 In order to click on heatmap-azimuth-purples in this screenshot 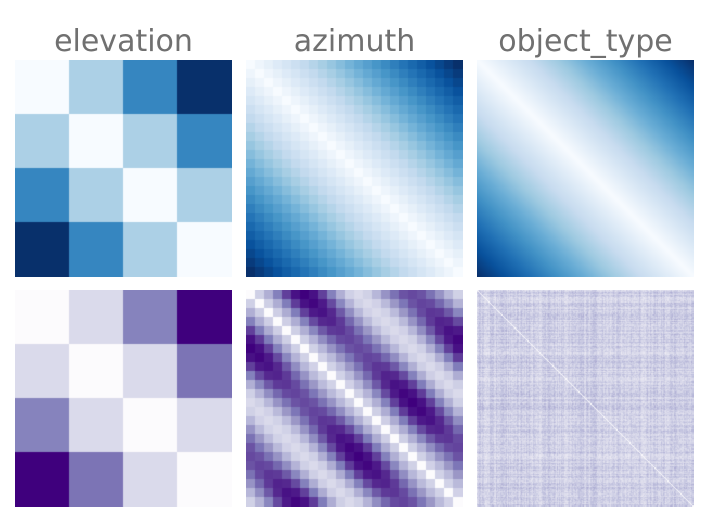, I will do `click(354, 398)`.